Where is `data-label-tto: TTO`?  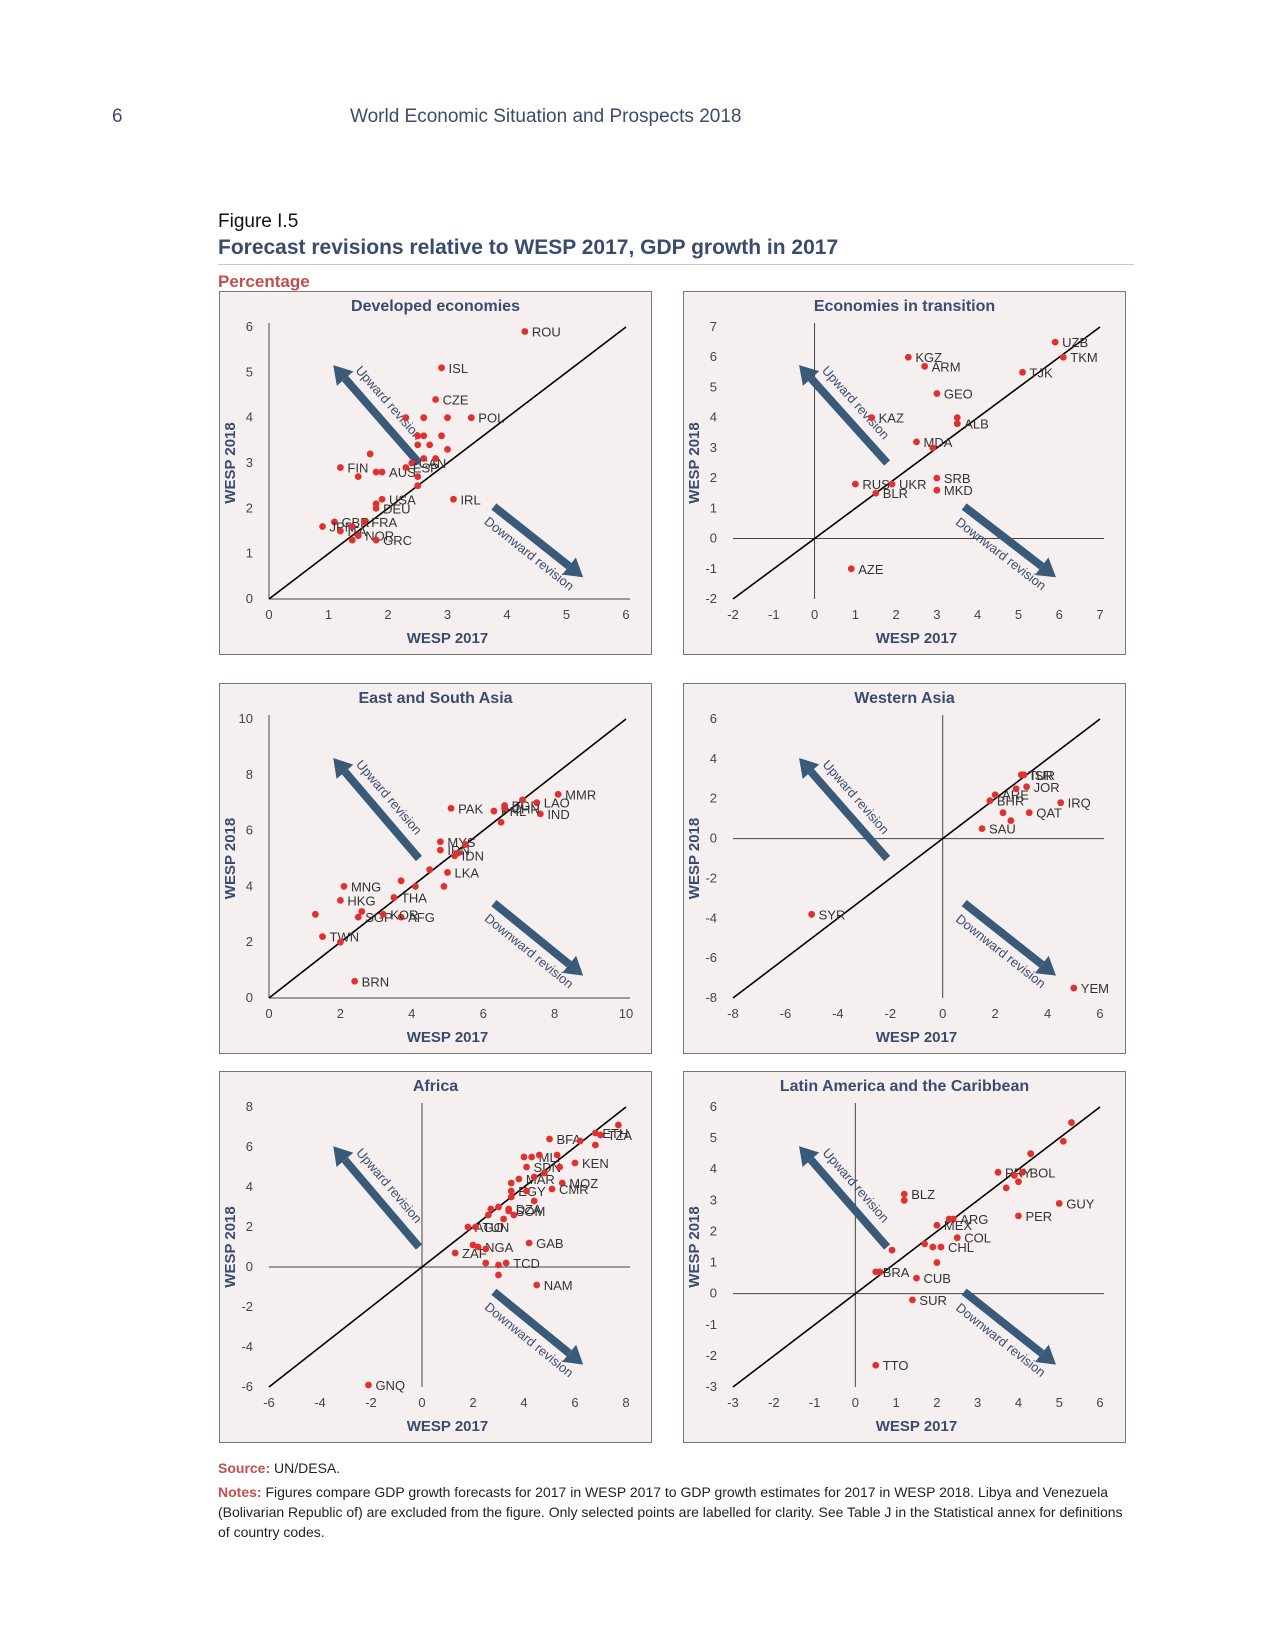
data-label-tto: TTO is located at coordinates (896, 1365).